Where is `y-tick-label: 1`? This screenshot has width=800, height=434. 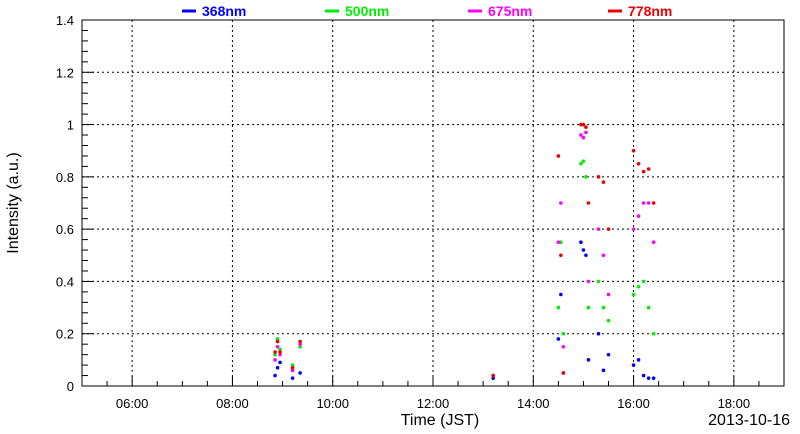
y-tick-label: 1 is located at coordinates (70, 125).